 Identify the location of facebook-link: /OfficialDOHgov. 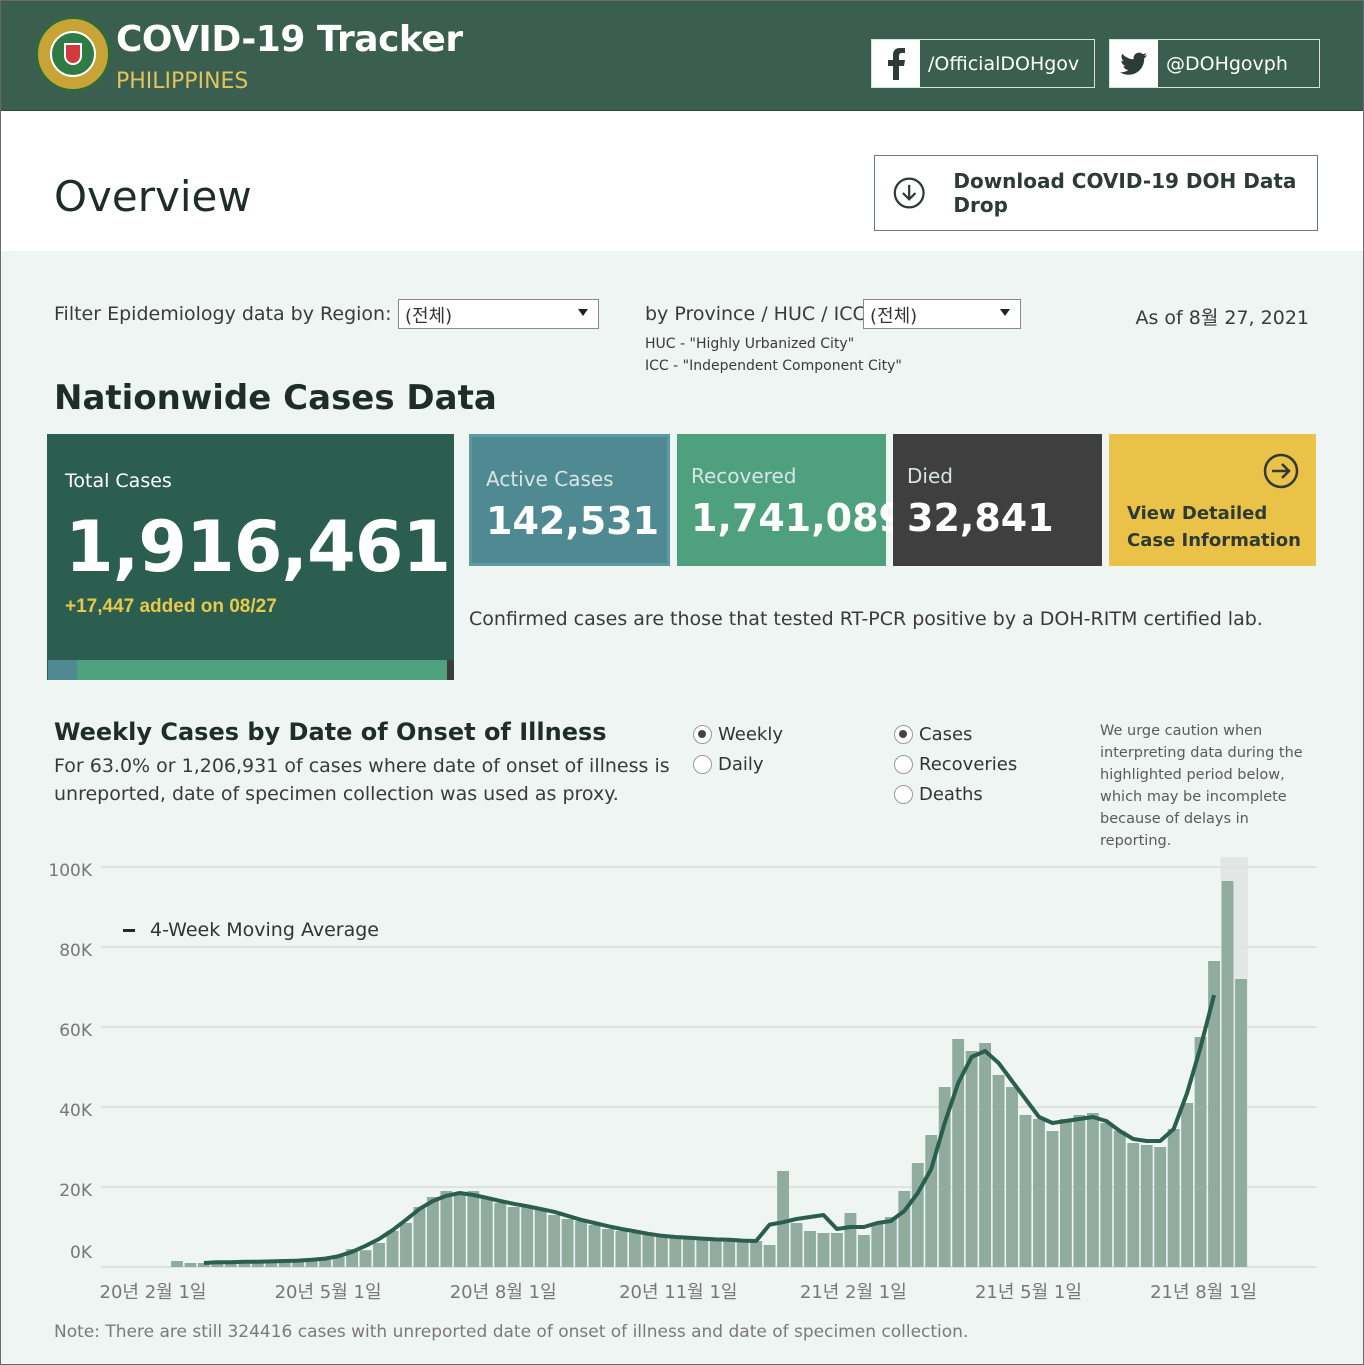
(983, 63).